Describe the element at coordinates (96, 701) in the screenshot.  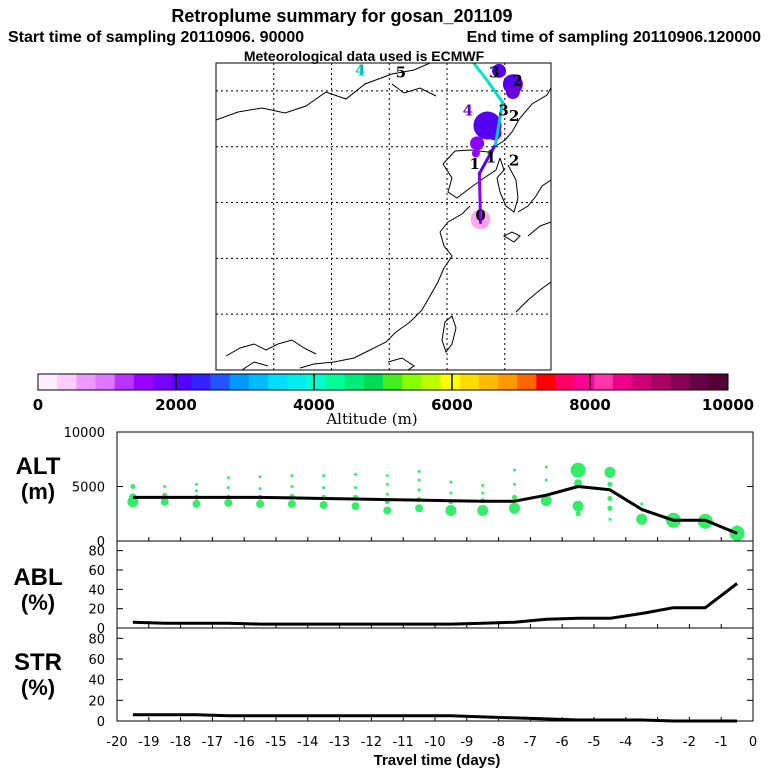
I see `y-tick-label: 20` at that location.